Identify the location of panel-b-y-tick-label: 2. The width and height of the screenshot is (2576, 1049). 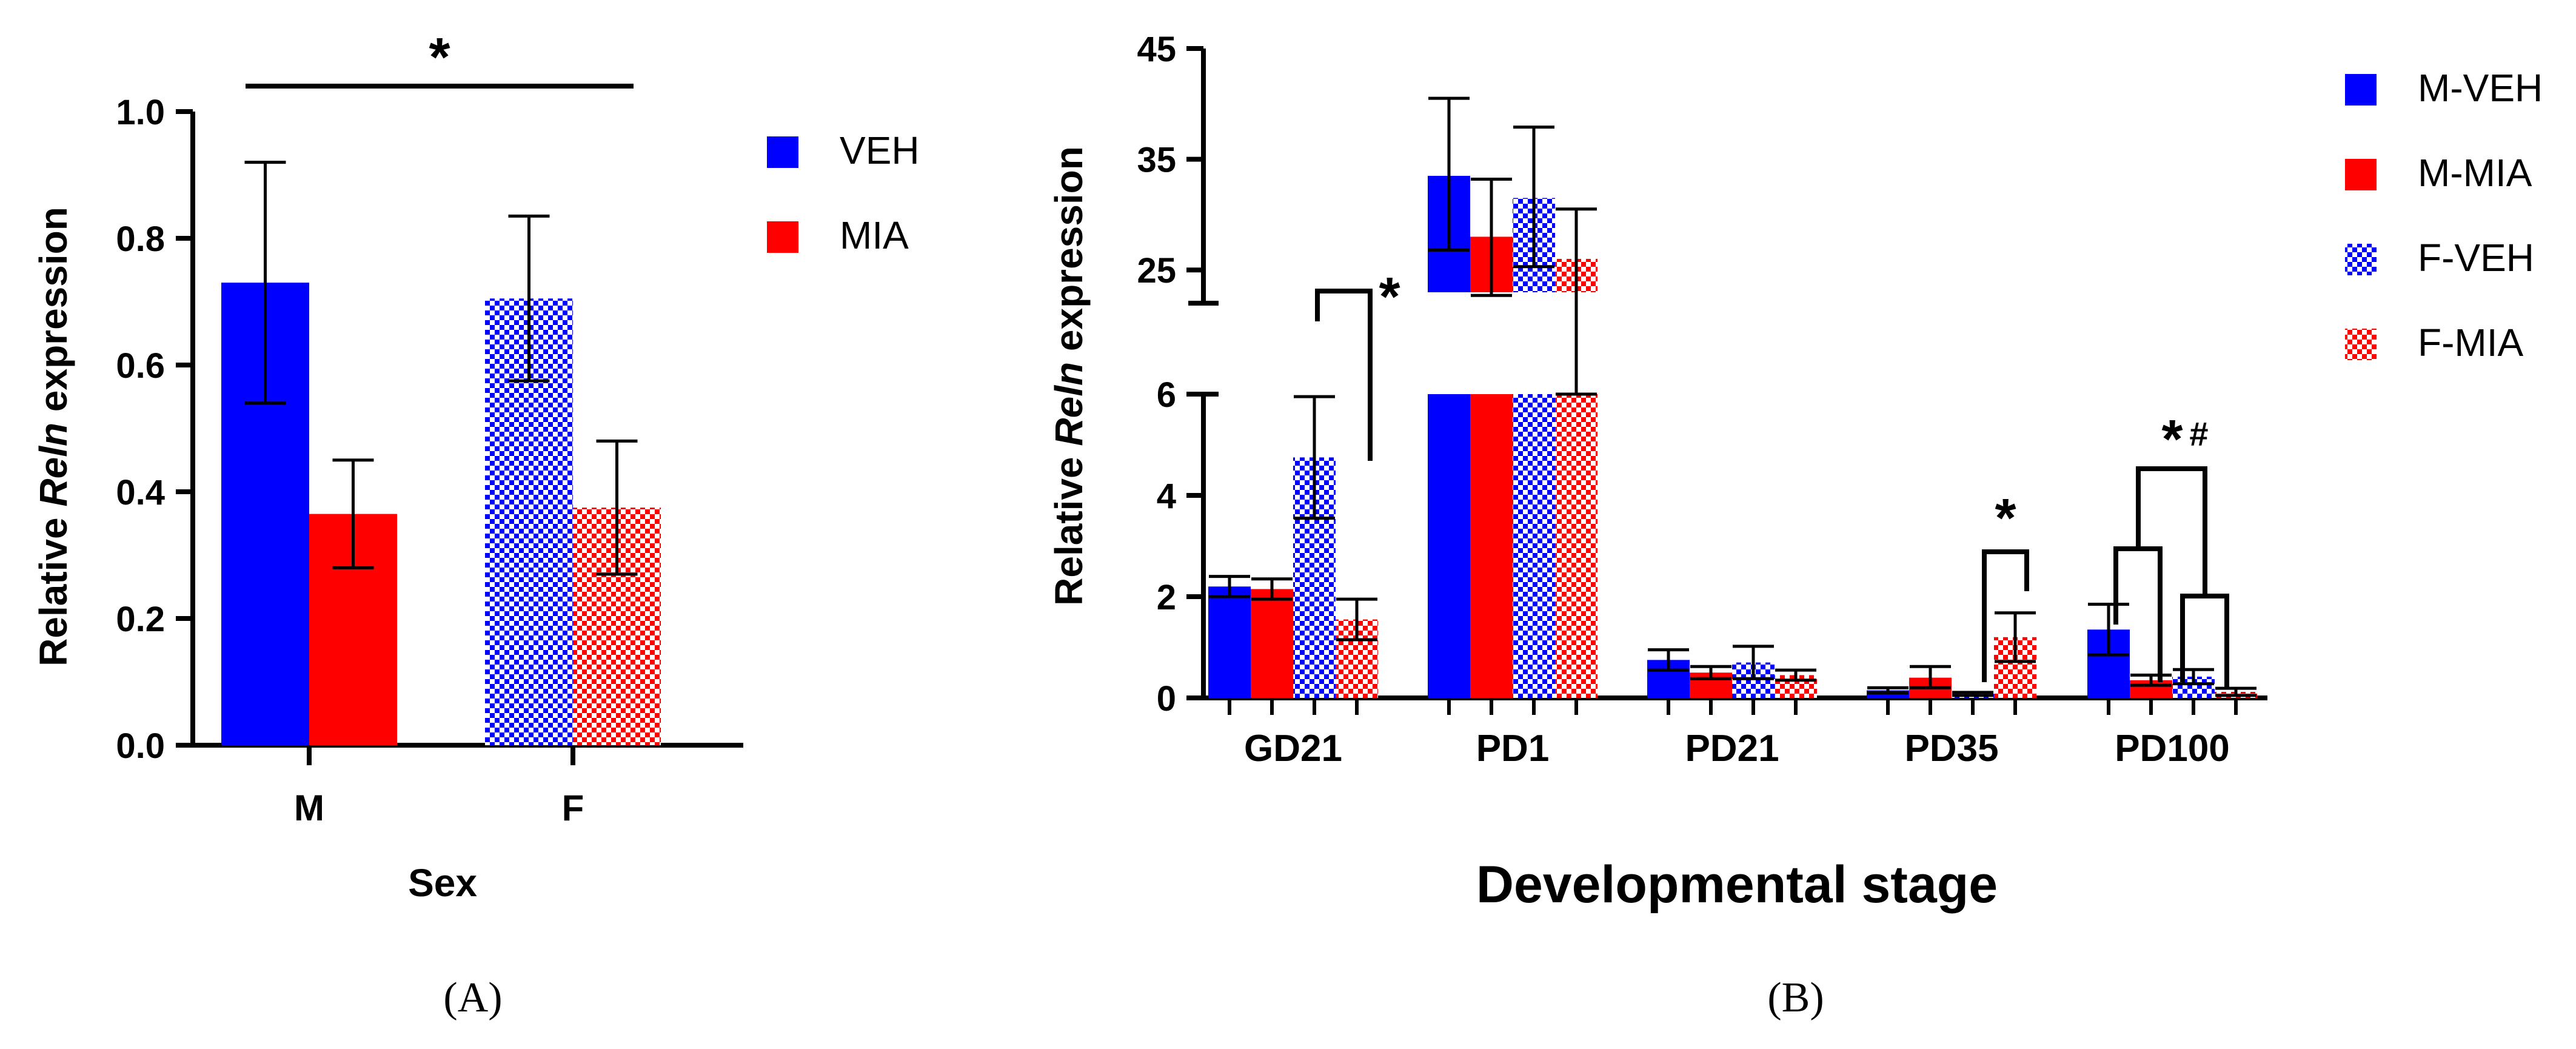
(1166, 597).